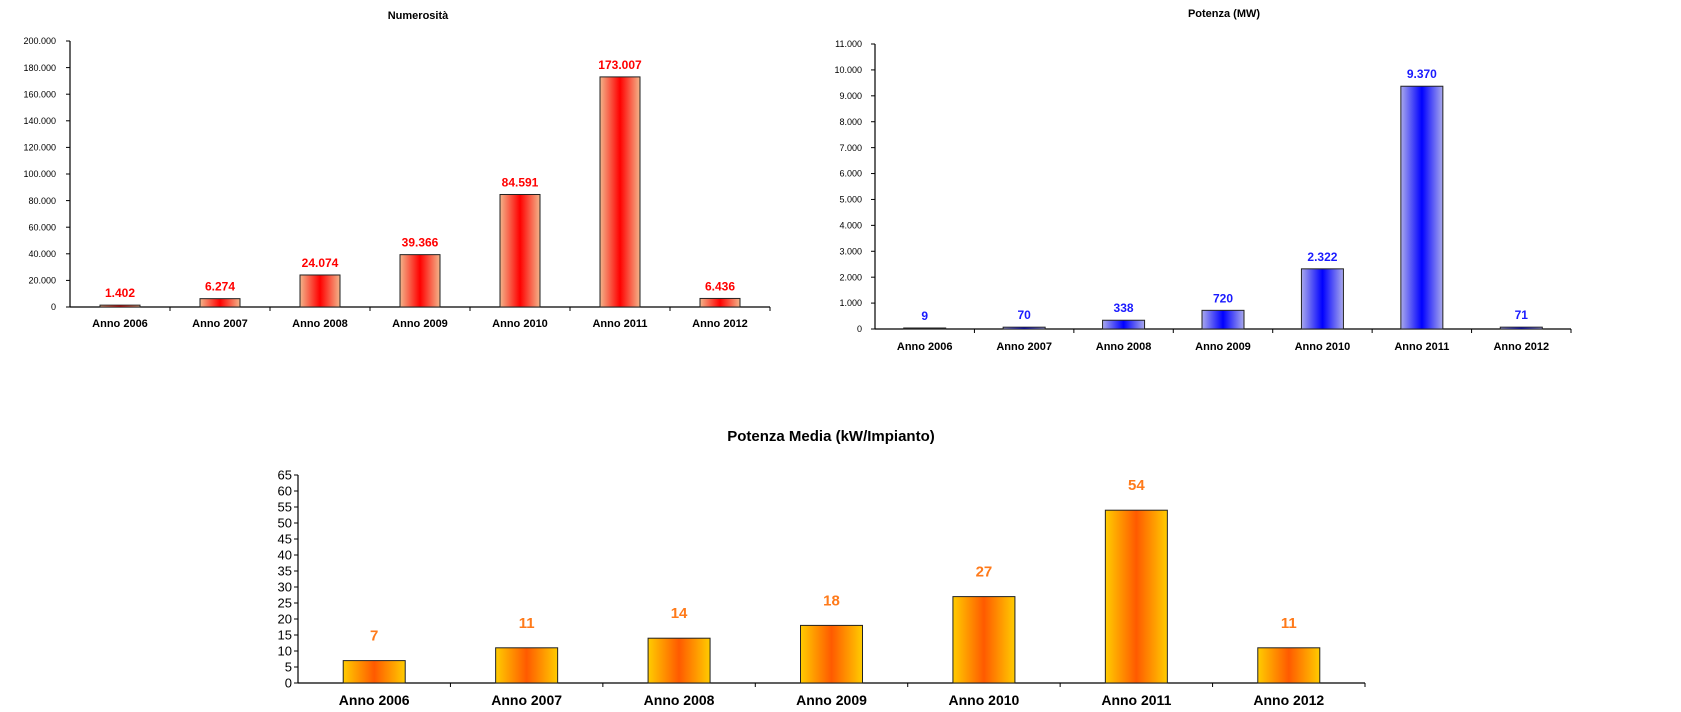 The width and height of the screenshot is (1681, 712). I want to click on y-tick-label: 15, so click(285, 635).